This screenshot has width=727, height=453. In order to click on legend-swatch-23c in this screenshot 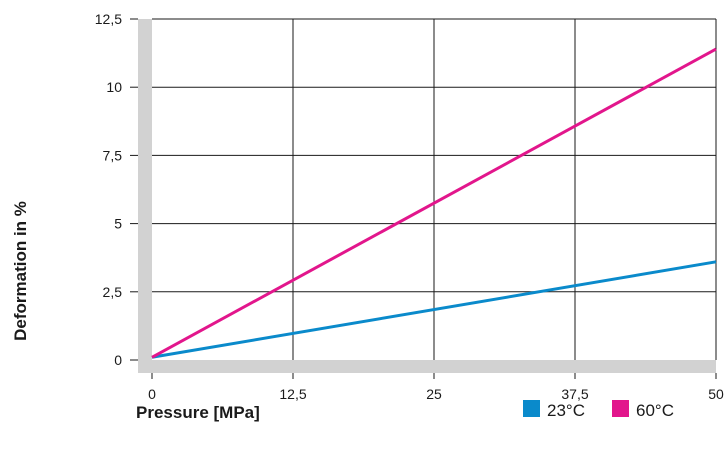, I will do `click(531, 408)`.